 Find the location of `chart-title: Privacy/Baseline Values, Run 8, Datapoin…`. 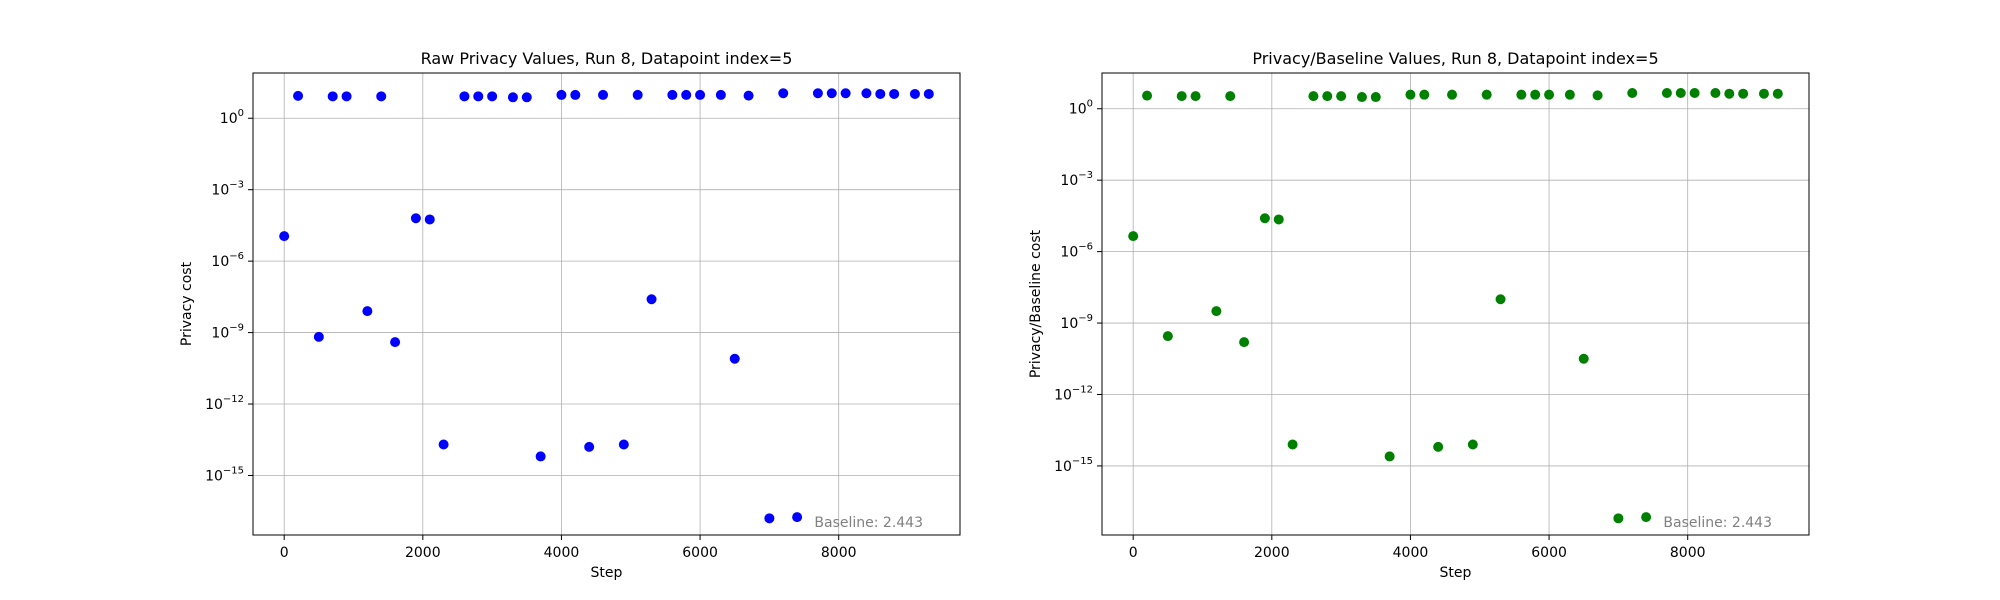

chart-title: Privacy/Baseline Values, Run 8, Datapoin… is located at coordinates (1455, 58).